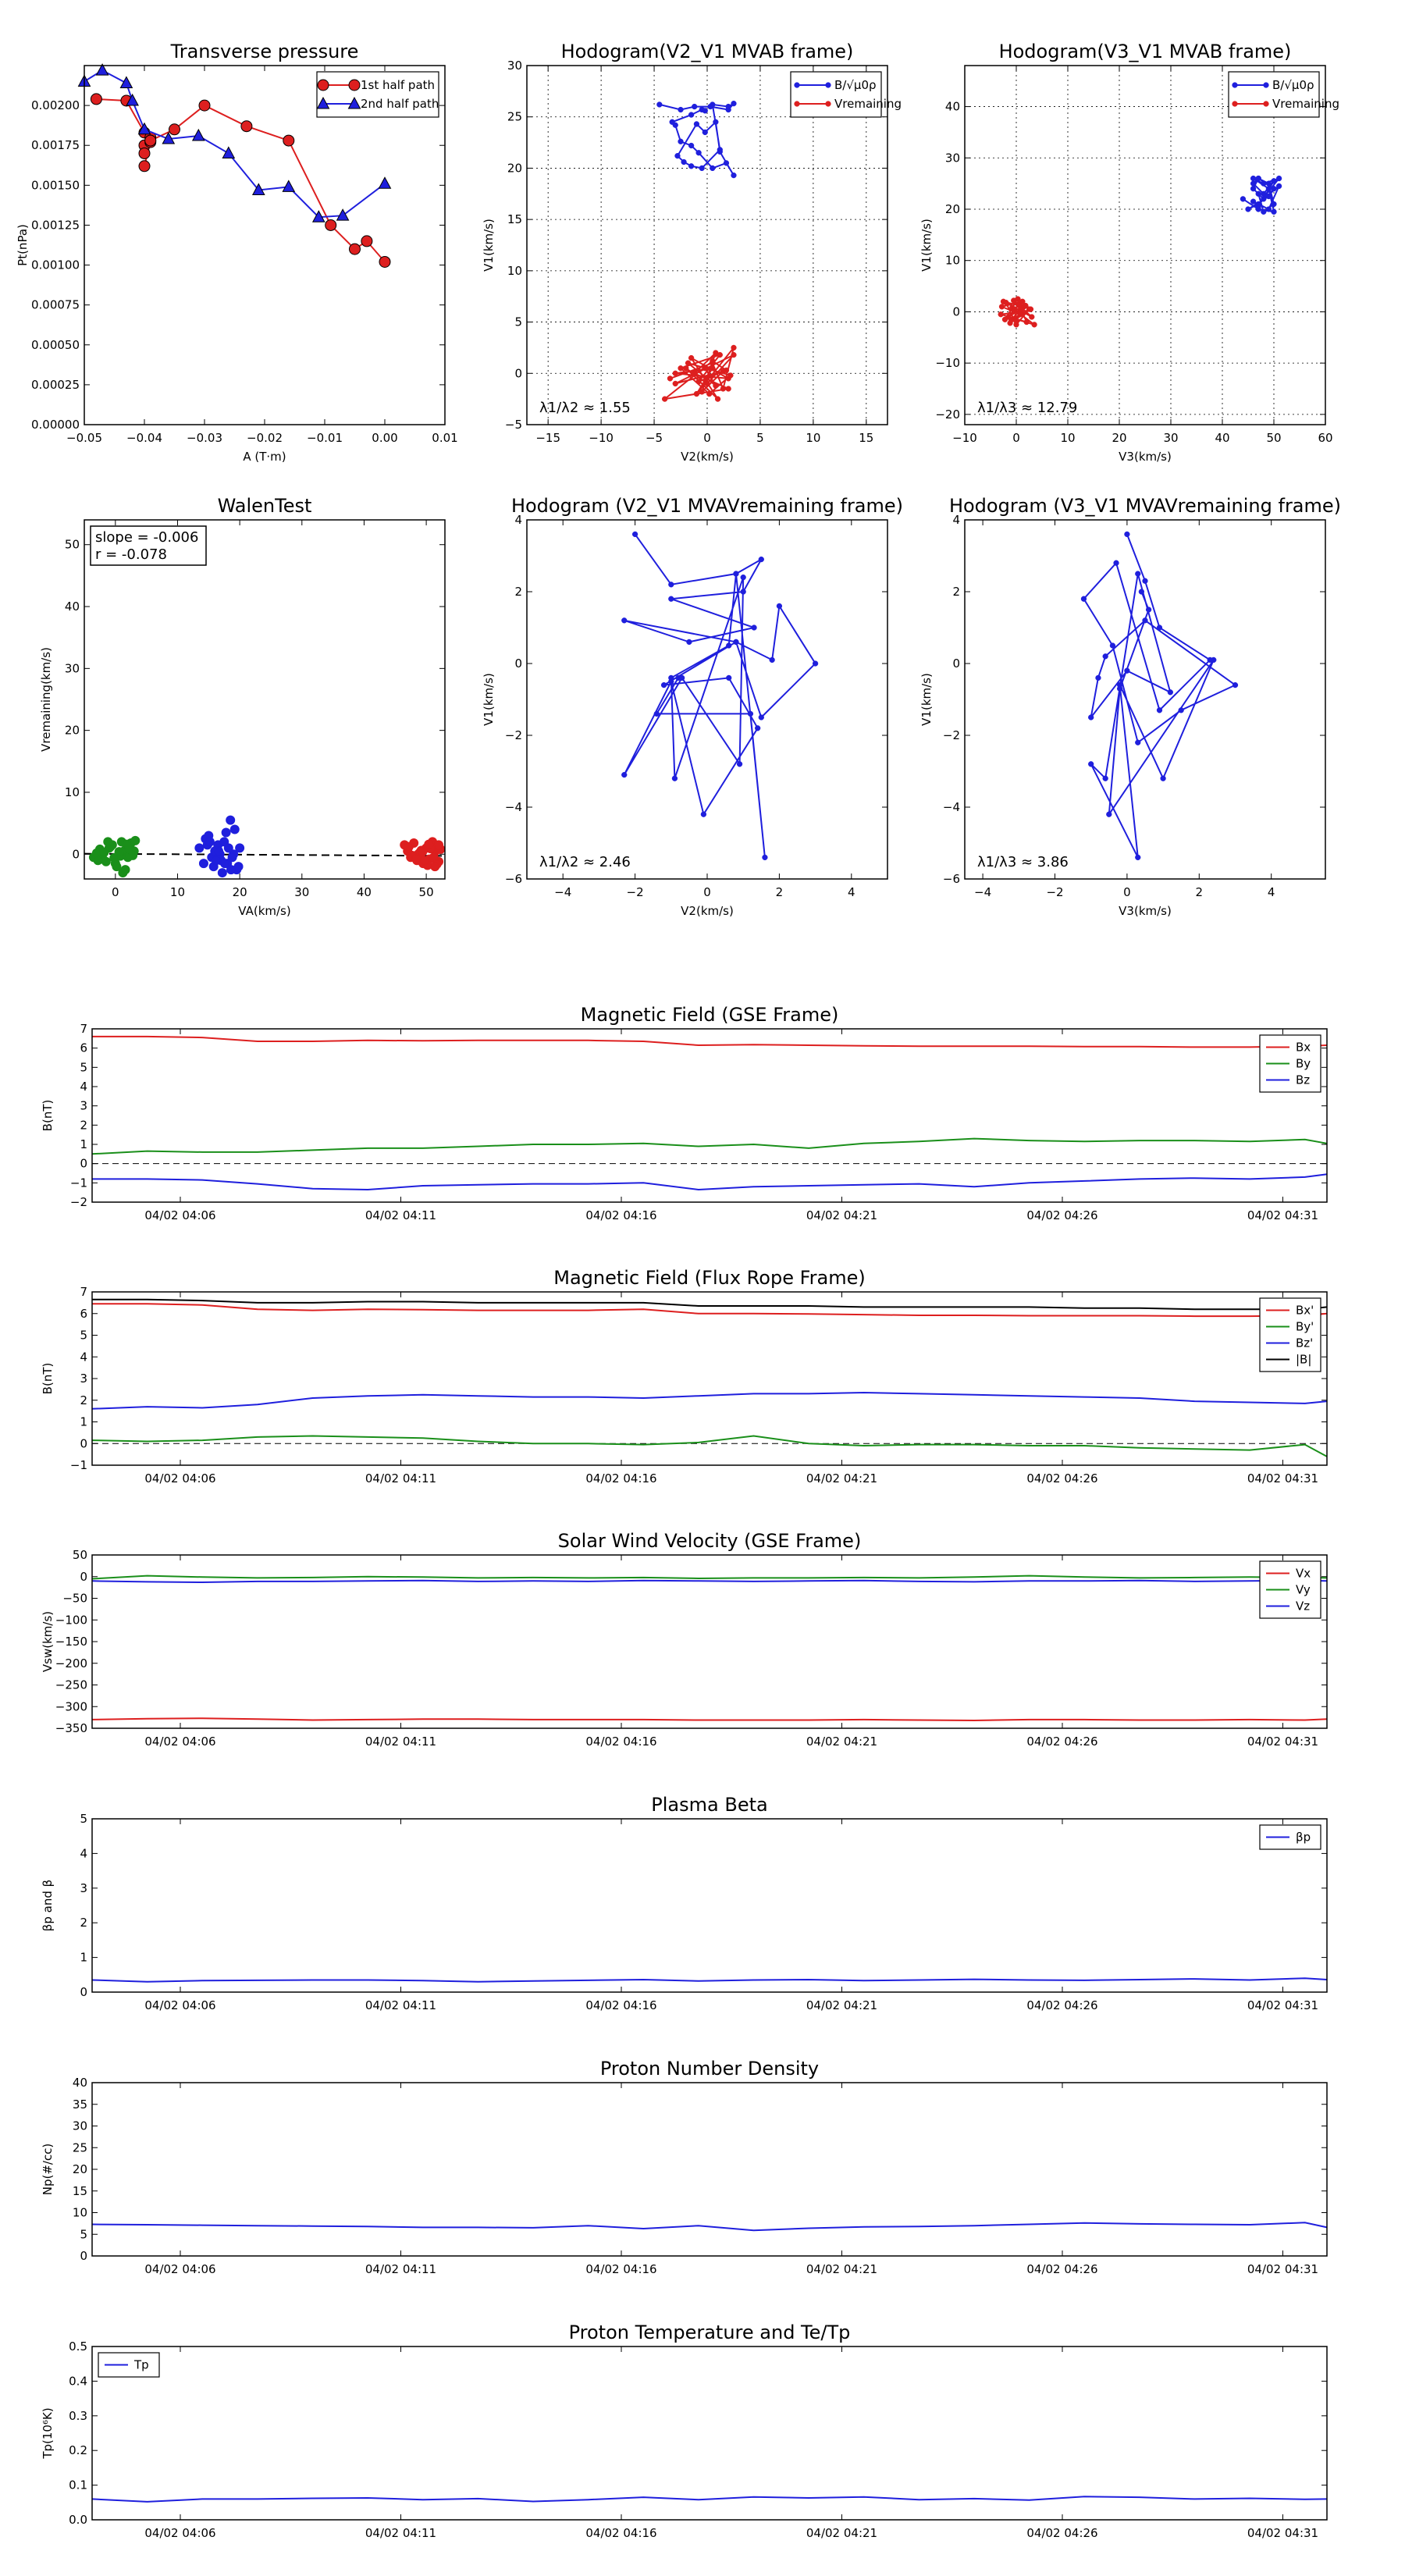  Describe the element at coordinates (1290, 1589) in the screenshot. I see `legend: Vx Vy Vz` at that location.